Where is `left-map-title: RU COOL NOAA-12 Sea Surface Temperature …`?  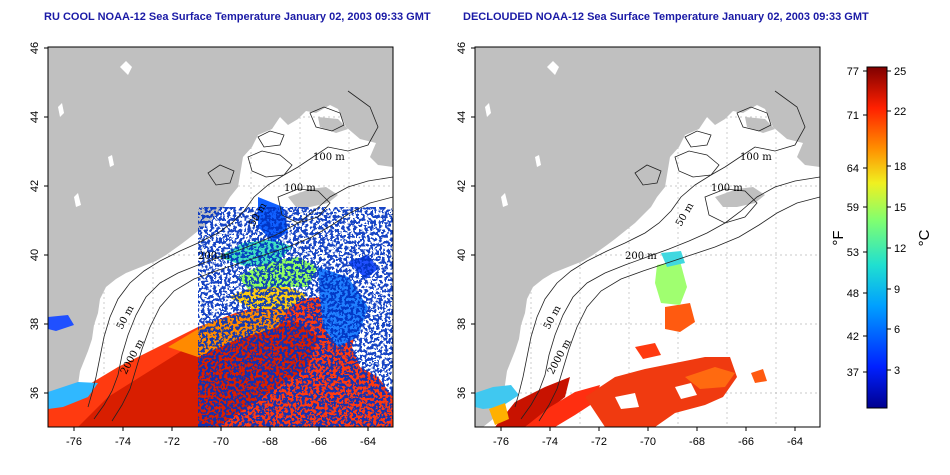 left-map-title: RU COOL NOAA-12 Sea Surface Temperature … is located at coordinates (237, 17).